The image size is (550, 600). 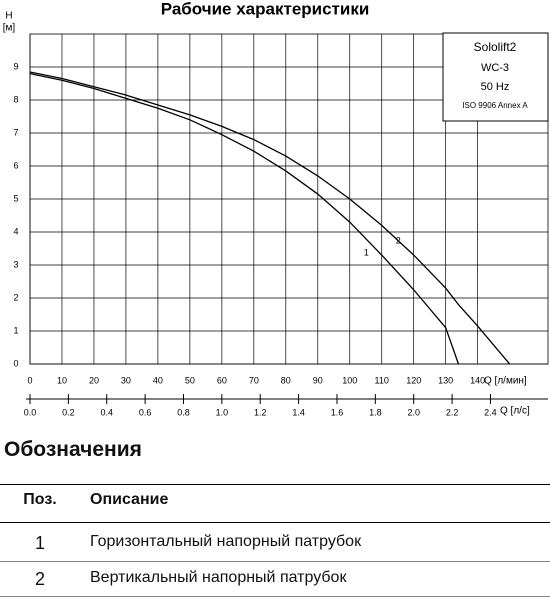 What do you see at coordinates (495, 68) in the screenshot?
I see `info-text: WC-3` at bounding box center [495, 68].